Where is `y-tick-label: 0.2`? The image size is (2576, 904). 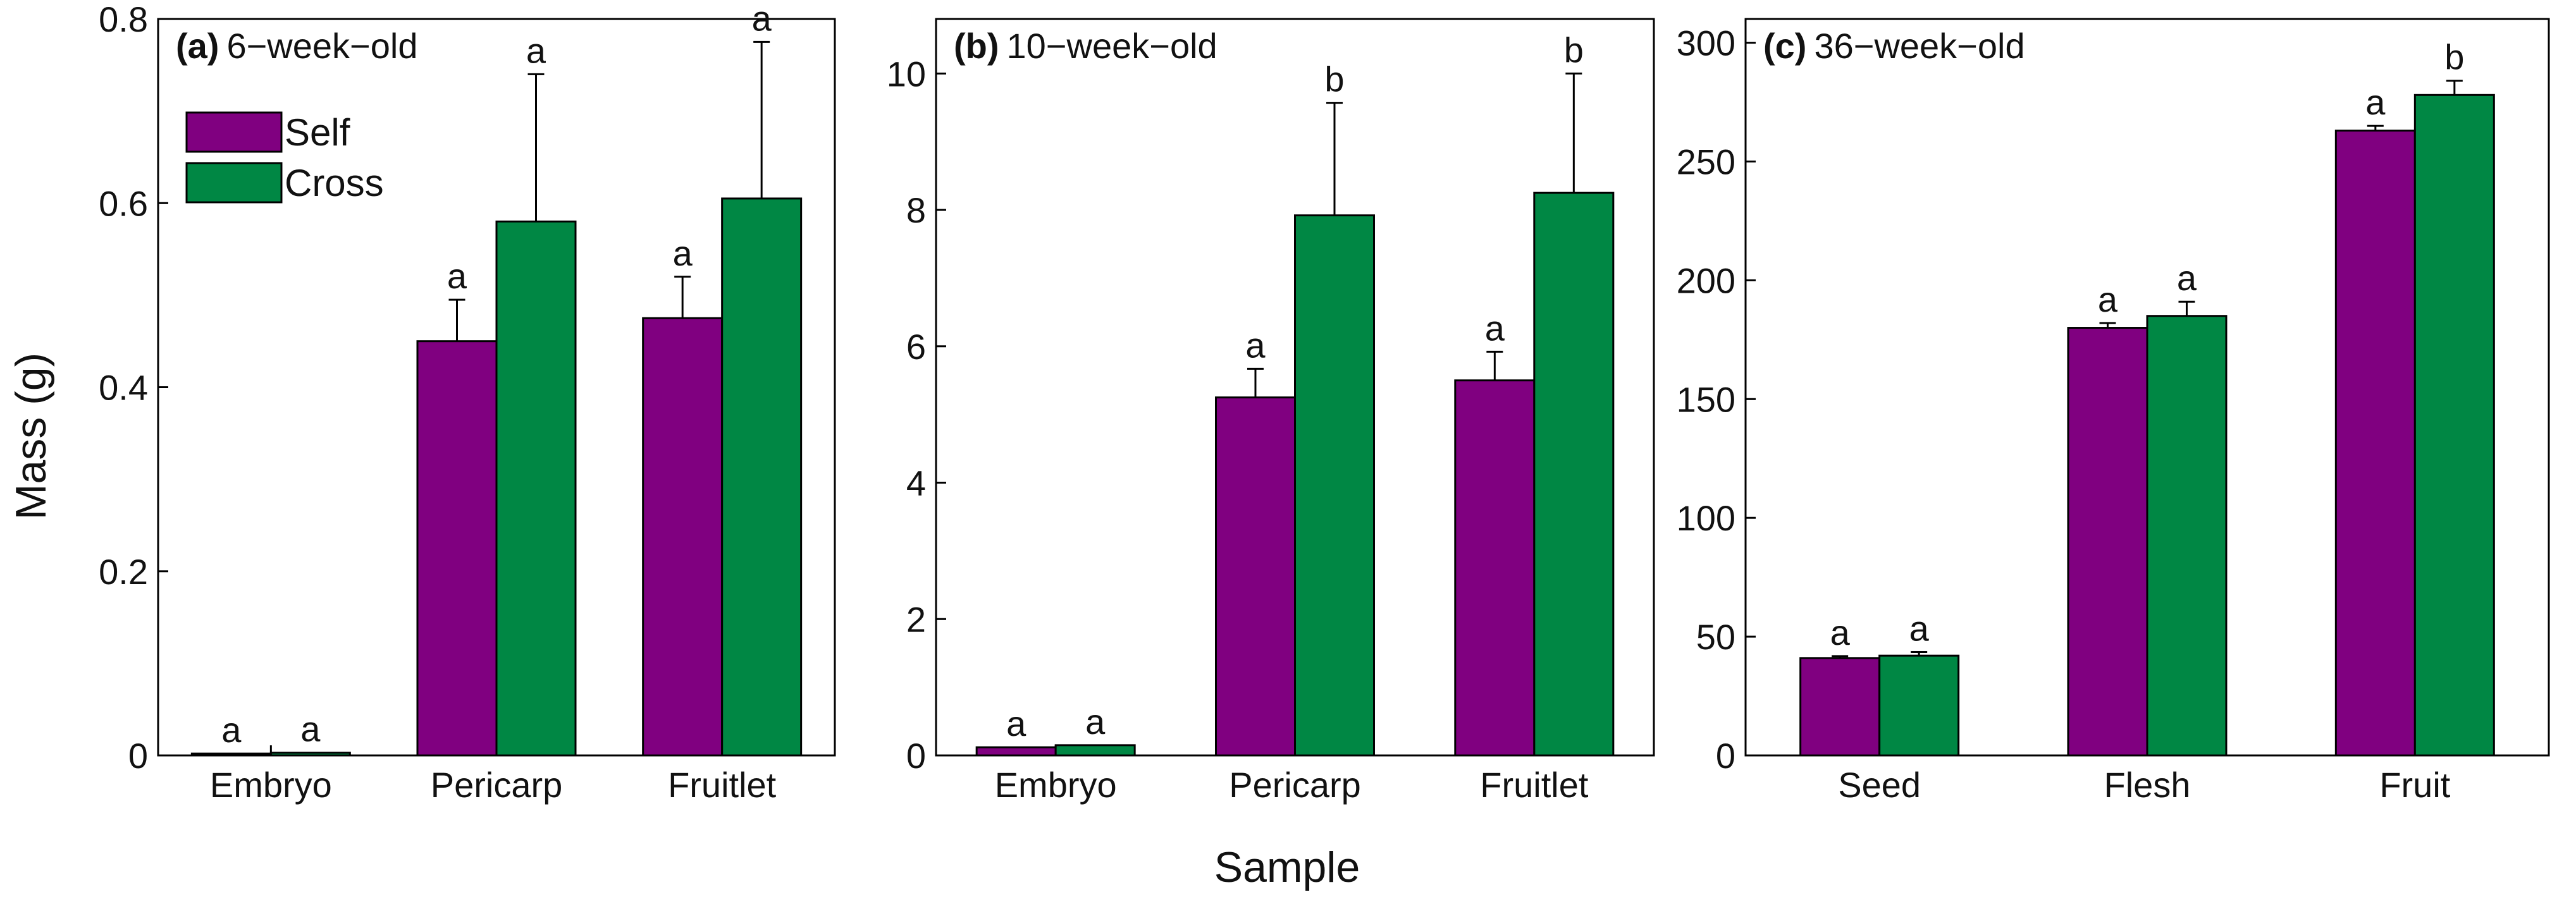
y-tick-label: 0.2 is located at coordinates (124, 572).